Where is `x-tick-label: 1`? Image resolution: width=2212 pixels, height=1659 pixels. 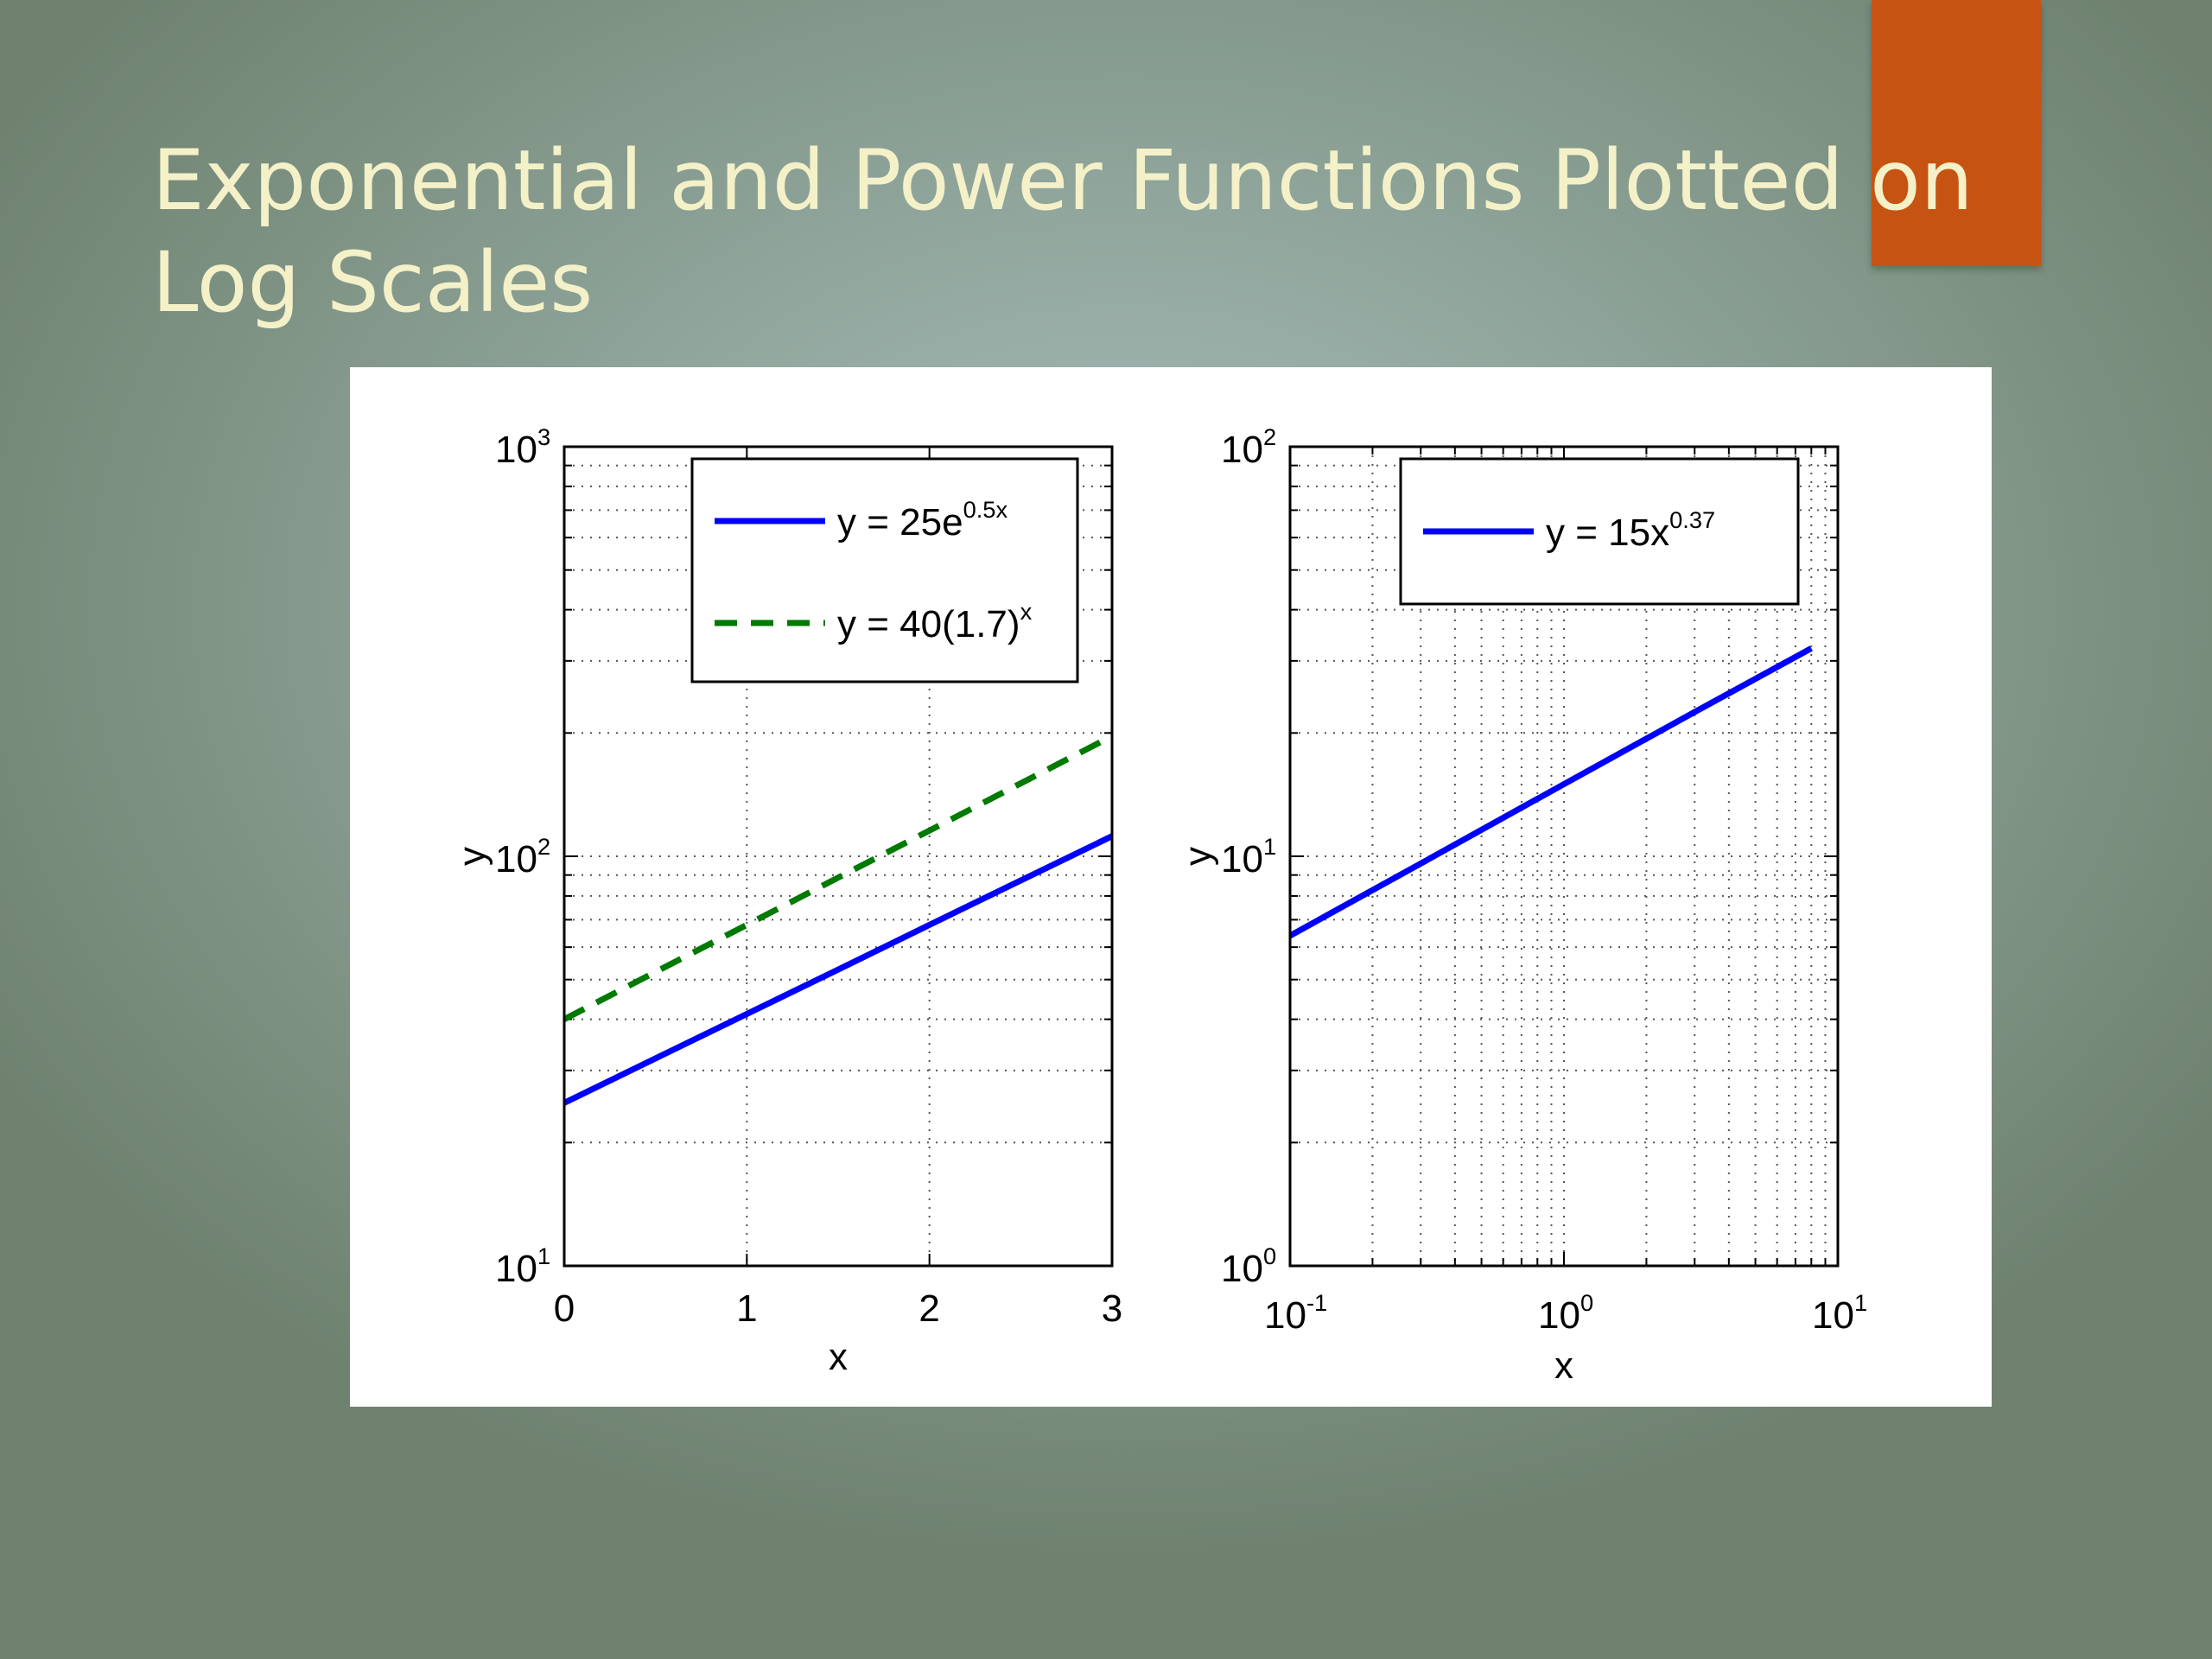 x-tick-label: 1 is located at coordinates (746, 1308).